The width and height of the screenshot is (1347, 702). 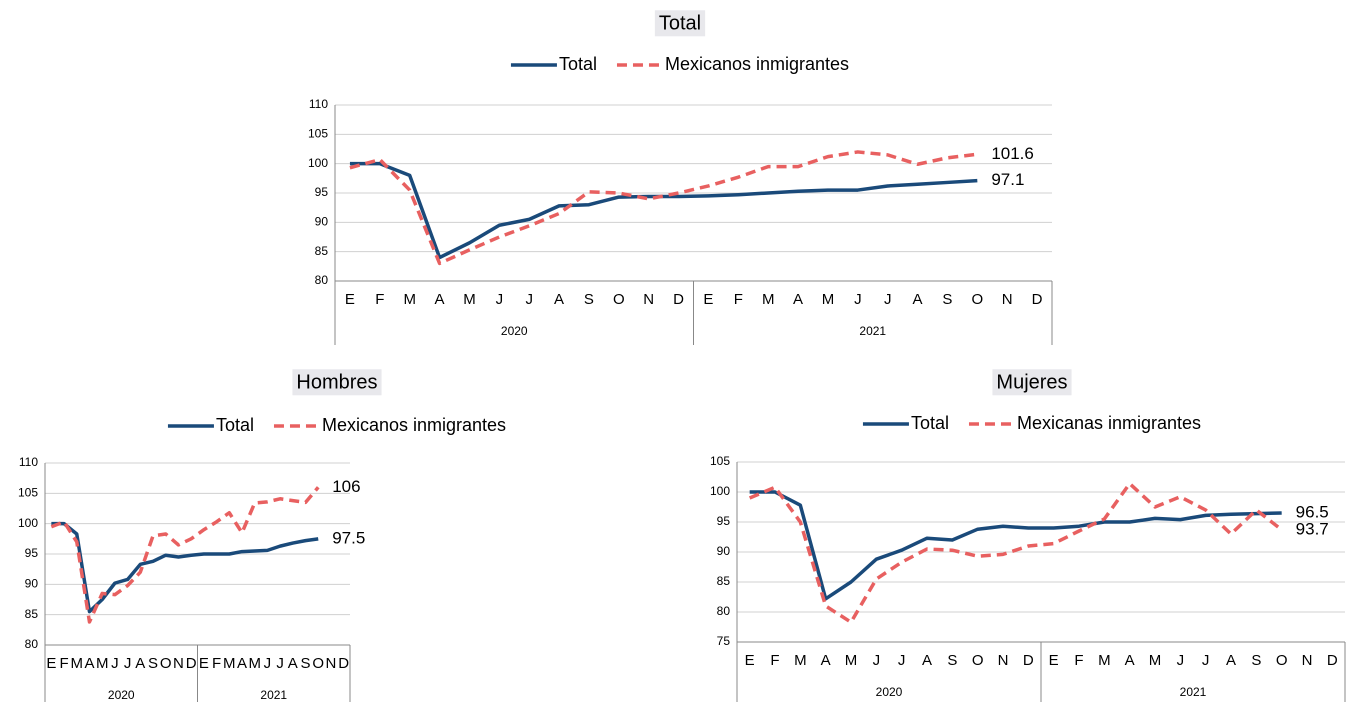 I want to click on chart-title: Hombres, so click(x=336, y=382).